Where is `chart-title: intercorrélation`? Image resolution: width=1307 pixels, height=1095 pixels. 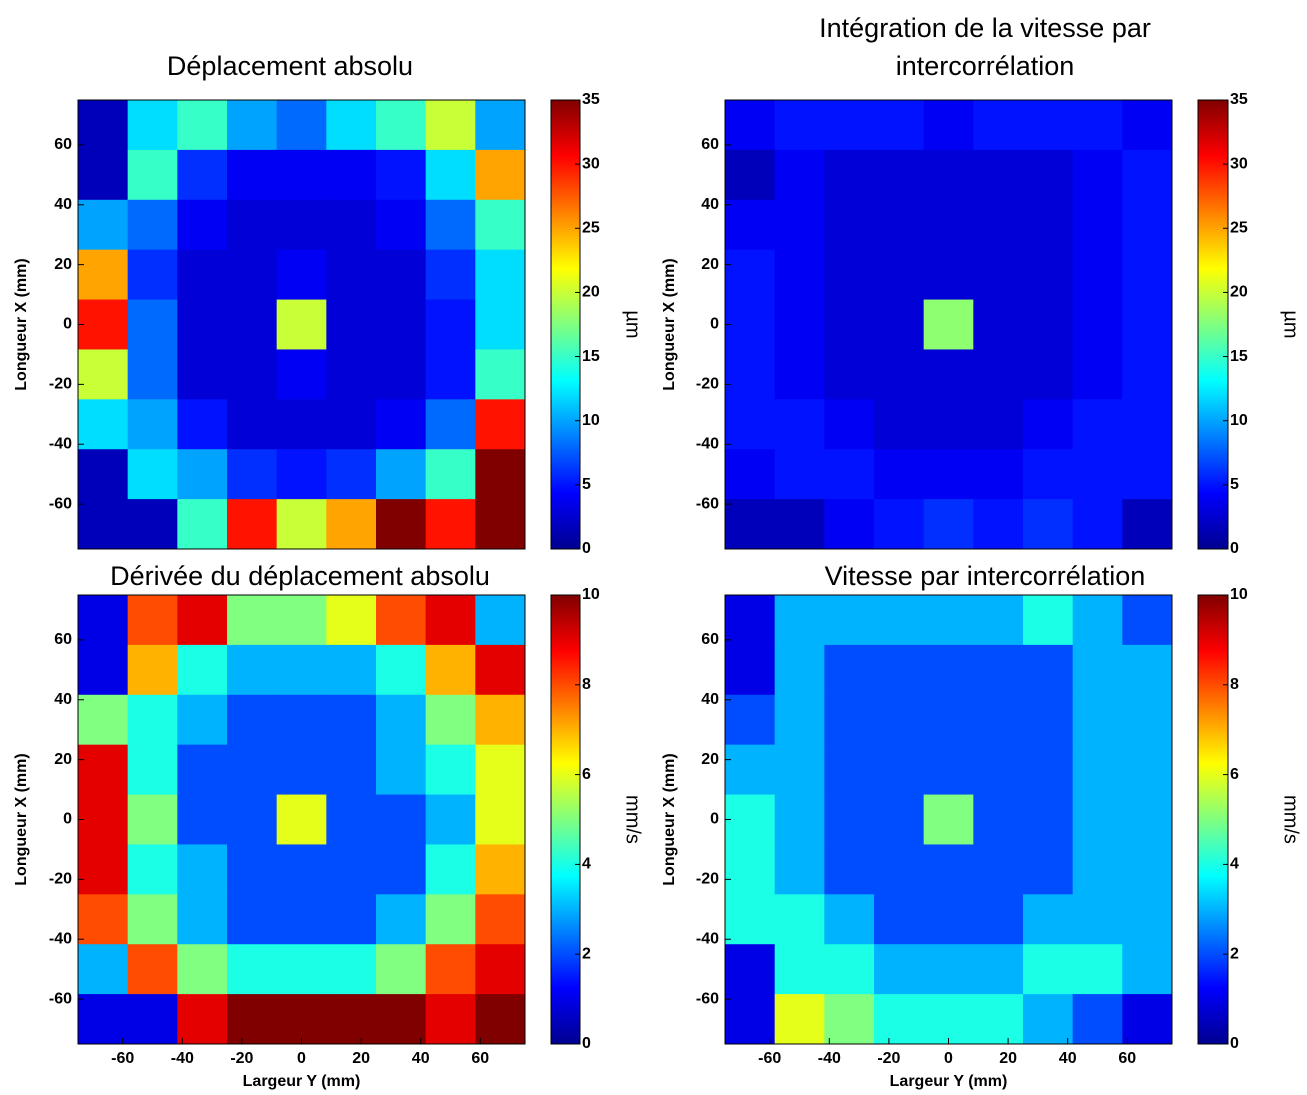 chart-title: intercorrélation is located at coordinates (985, 66).